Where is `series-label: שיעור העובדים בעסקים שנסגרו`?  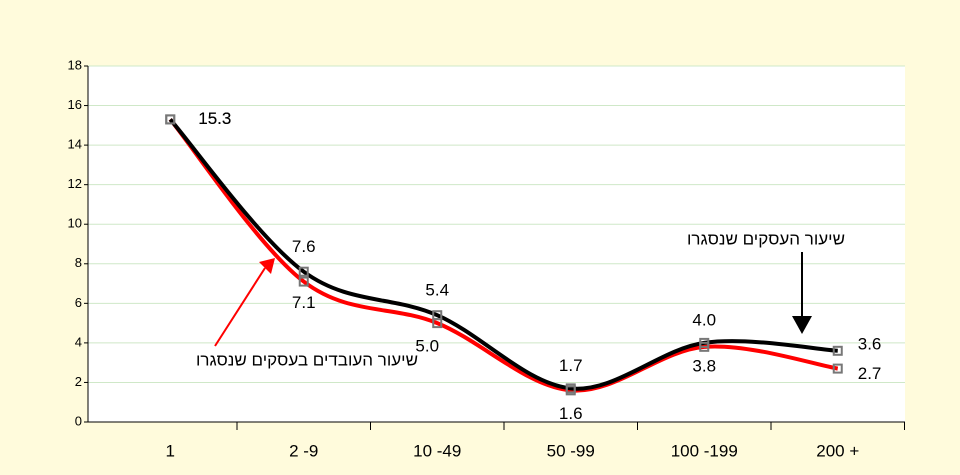 series-label: שיעור העובדים בעסקים שנסגרו is located at coordinates (307, 359).